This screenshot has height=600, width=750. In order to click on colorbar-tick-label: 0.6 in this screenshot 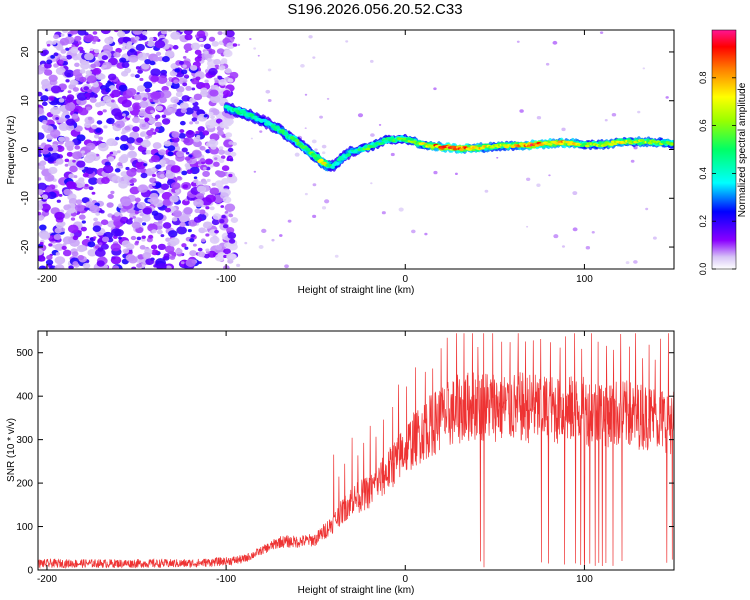, I will do `click(703, 125)`.